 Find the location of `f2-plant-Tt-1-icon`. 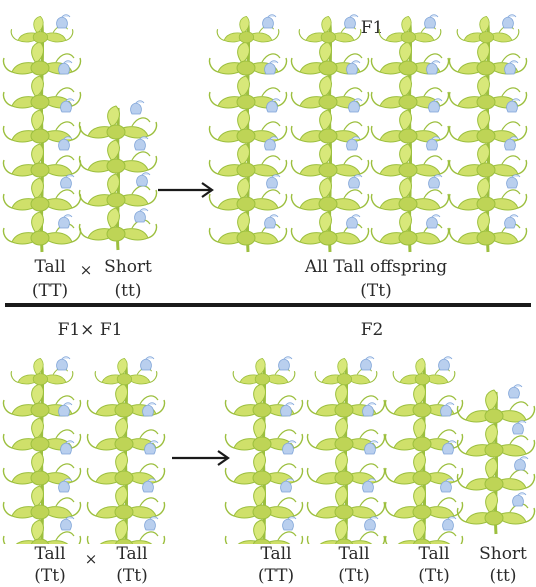

f2-plant-Tt-1-icon is located at coordinates (346, 422).